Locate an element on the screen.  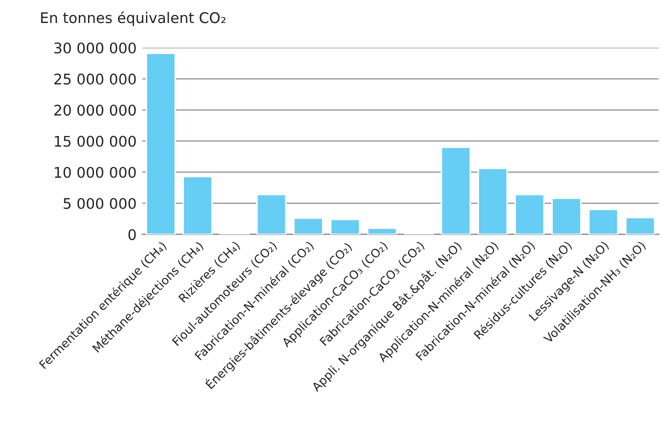
y-tick-label: 20 000 000 is located at coordinates (95, 110).